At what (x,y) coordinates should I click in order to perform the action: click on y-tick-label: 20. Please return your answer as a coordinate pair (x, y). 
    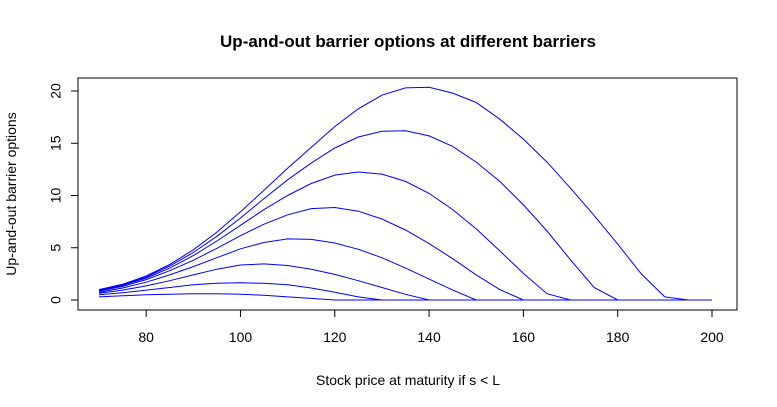
    Looking at the image, I should click on (56, 91).